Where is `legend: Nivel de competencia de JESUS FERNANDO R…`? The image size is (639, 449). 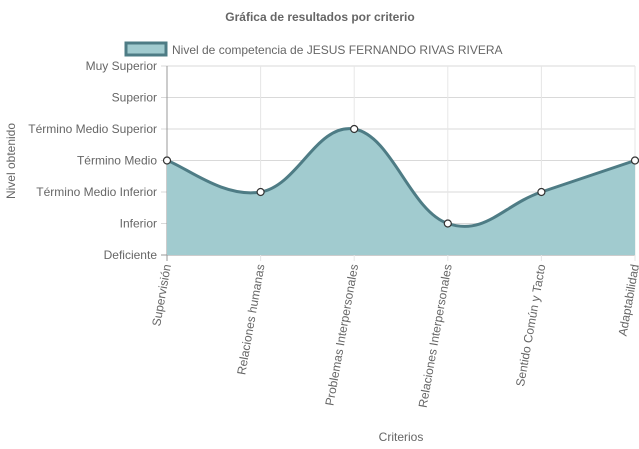 legend: Nivel de competencia de JESUS FERNANDO R… is located at coordinates (313, 49).